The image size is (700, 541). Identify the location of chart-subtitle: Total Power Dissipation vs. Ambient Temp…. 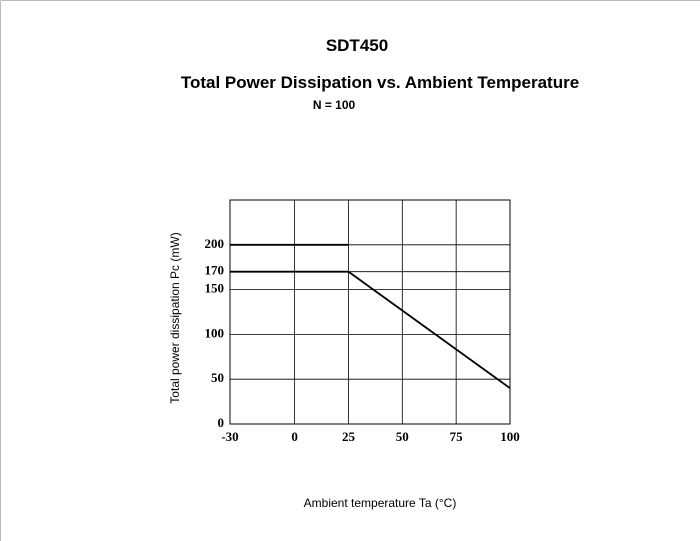
(380, 82).